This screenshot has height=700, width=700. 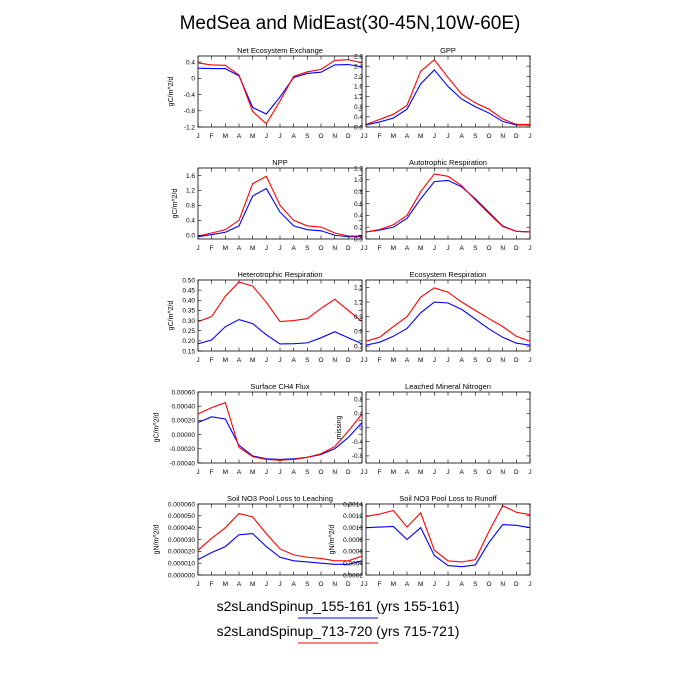 I want to click on y-tick-label: 0.0006, so click(x=353, y=552).